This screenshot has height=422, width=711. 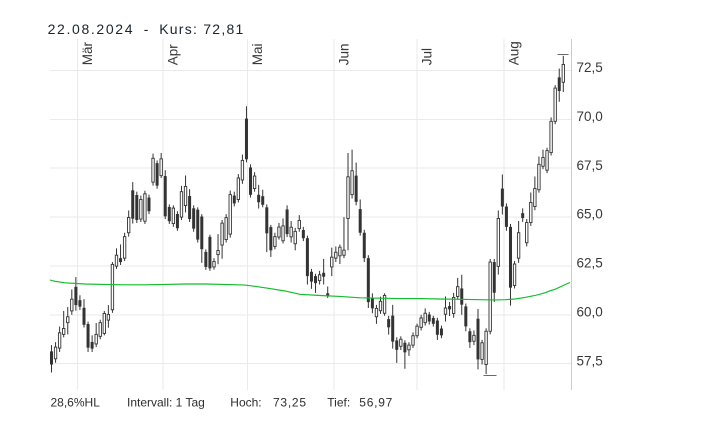 I want to click on svg-text: 67,5, so click(x=590, y=165).